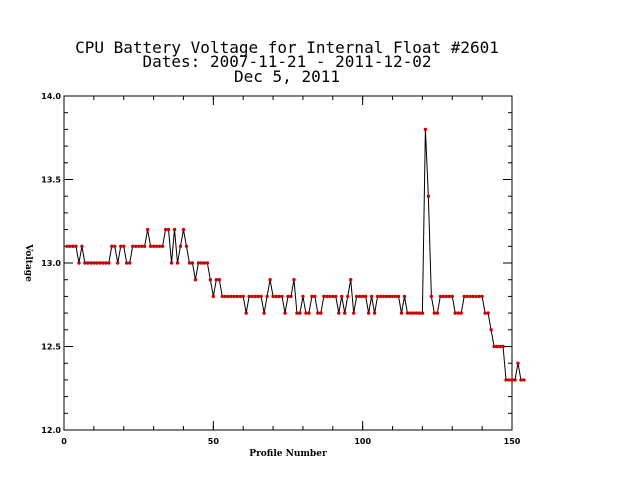  I want to click on y-tick-label: 13.0, so click(51, 263).